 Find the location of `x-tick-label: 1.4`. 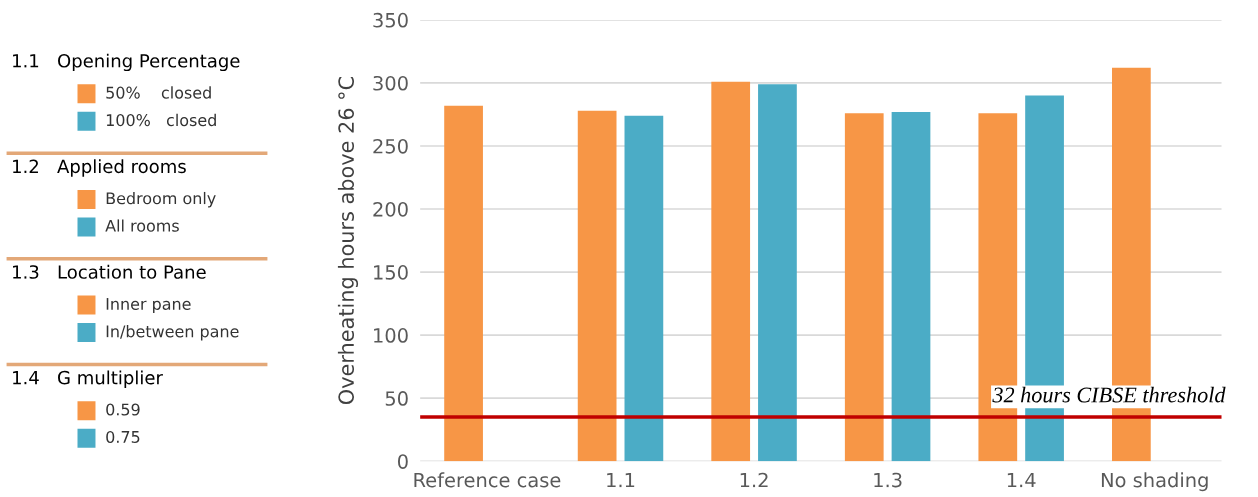

x-tick-label: 1.4 is located at coordinates (1021, 480).